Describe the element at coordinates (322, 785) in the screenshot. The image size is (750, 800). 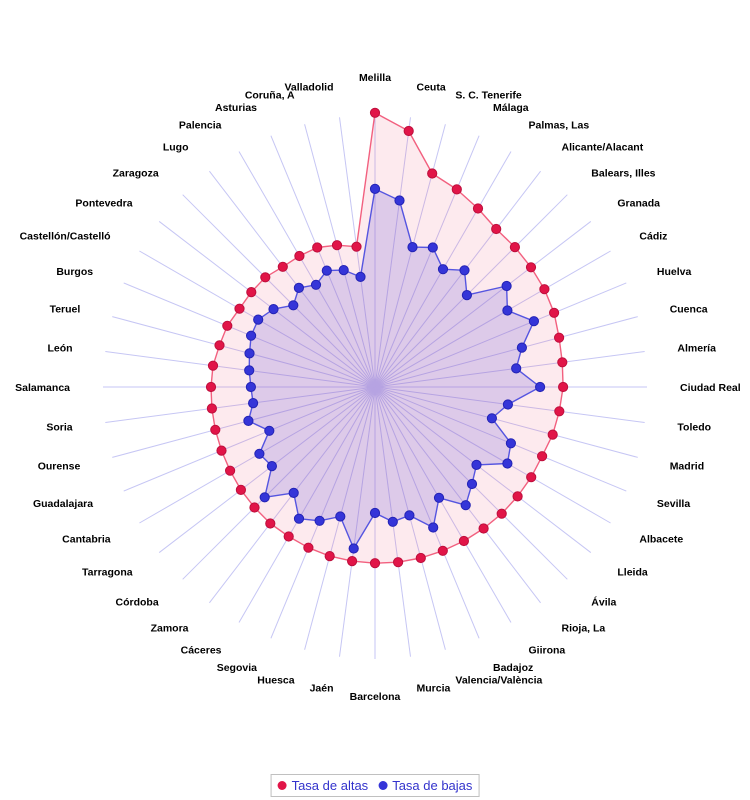
I see `legend-item-altas: Tasa de altas` at that location.